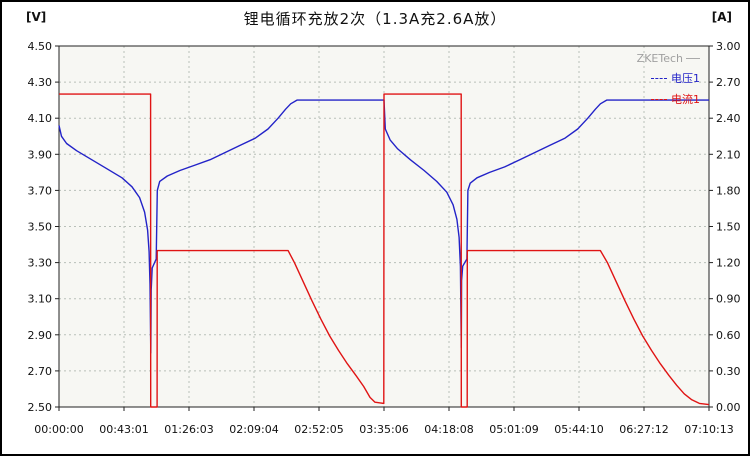 The height and width of the screenshot is (456, 750). Describe the element at coordinates (40, 118) in the screenshot. I see `left-y-tick-label: 4.10` at that location.